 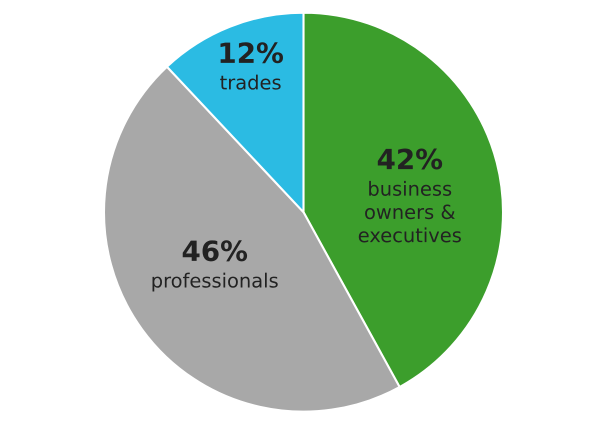 I want to click on data-label: 42%, so click(x=410, y=159).